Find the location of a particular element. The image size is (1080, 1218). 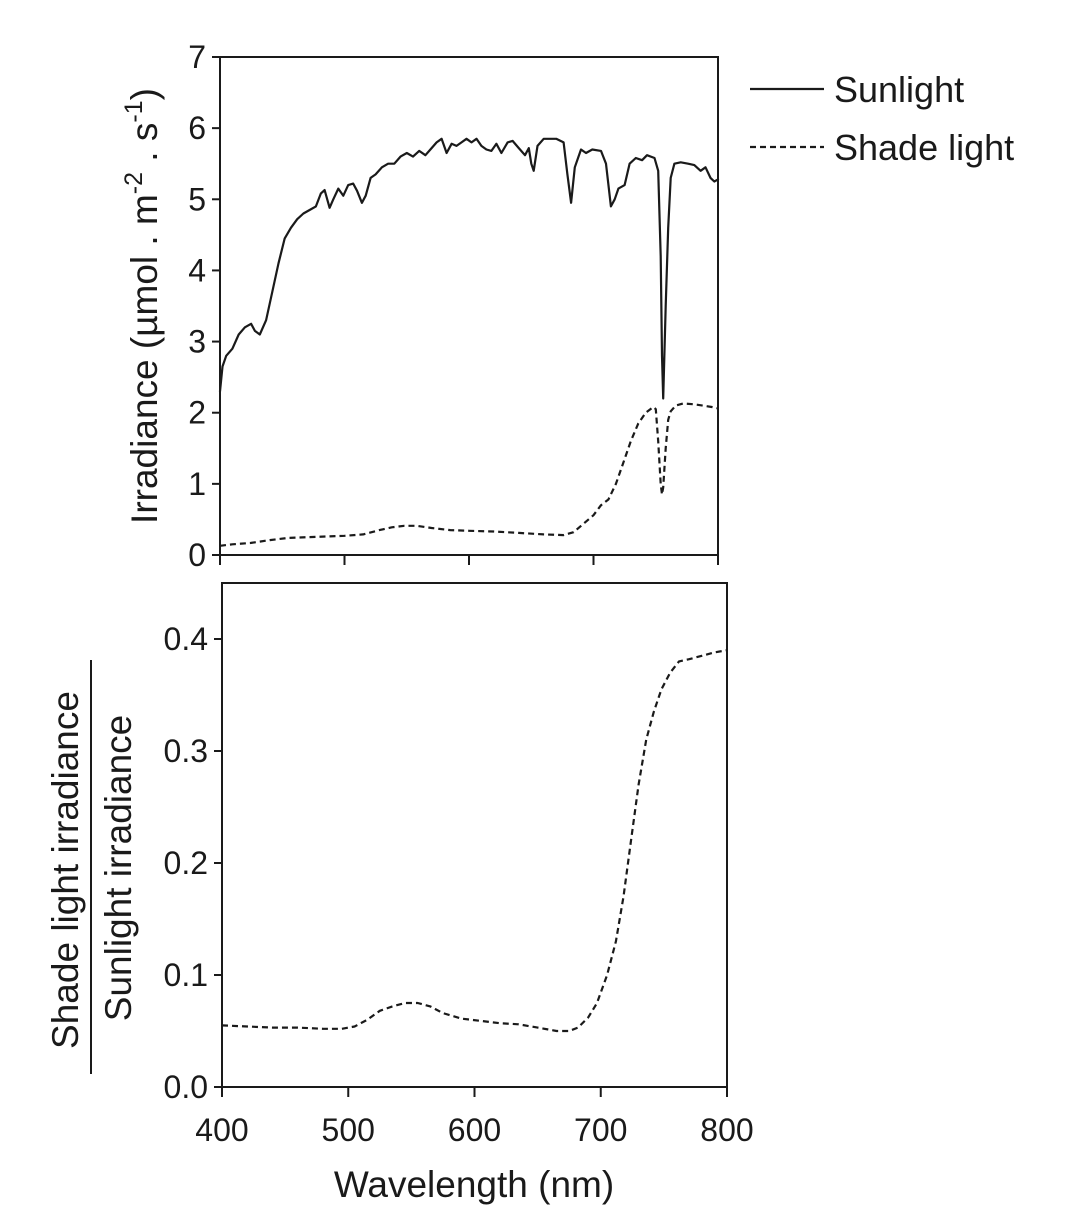

bottom-x-ticks: 400 500 600 700 800 is located at coordinates (474, 1117).